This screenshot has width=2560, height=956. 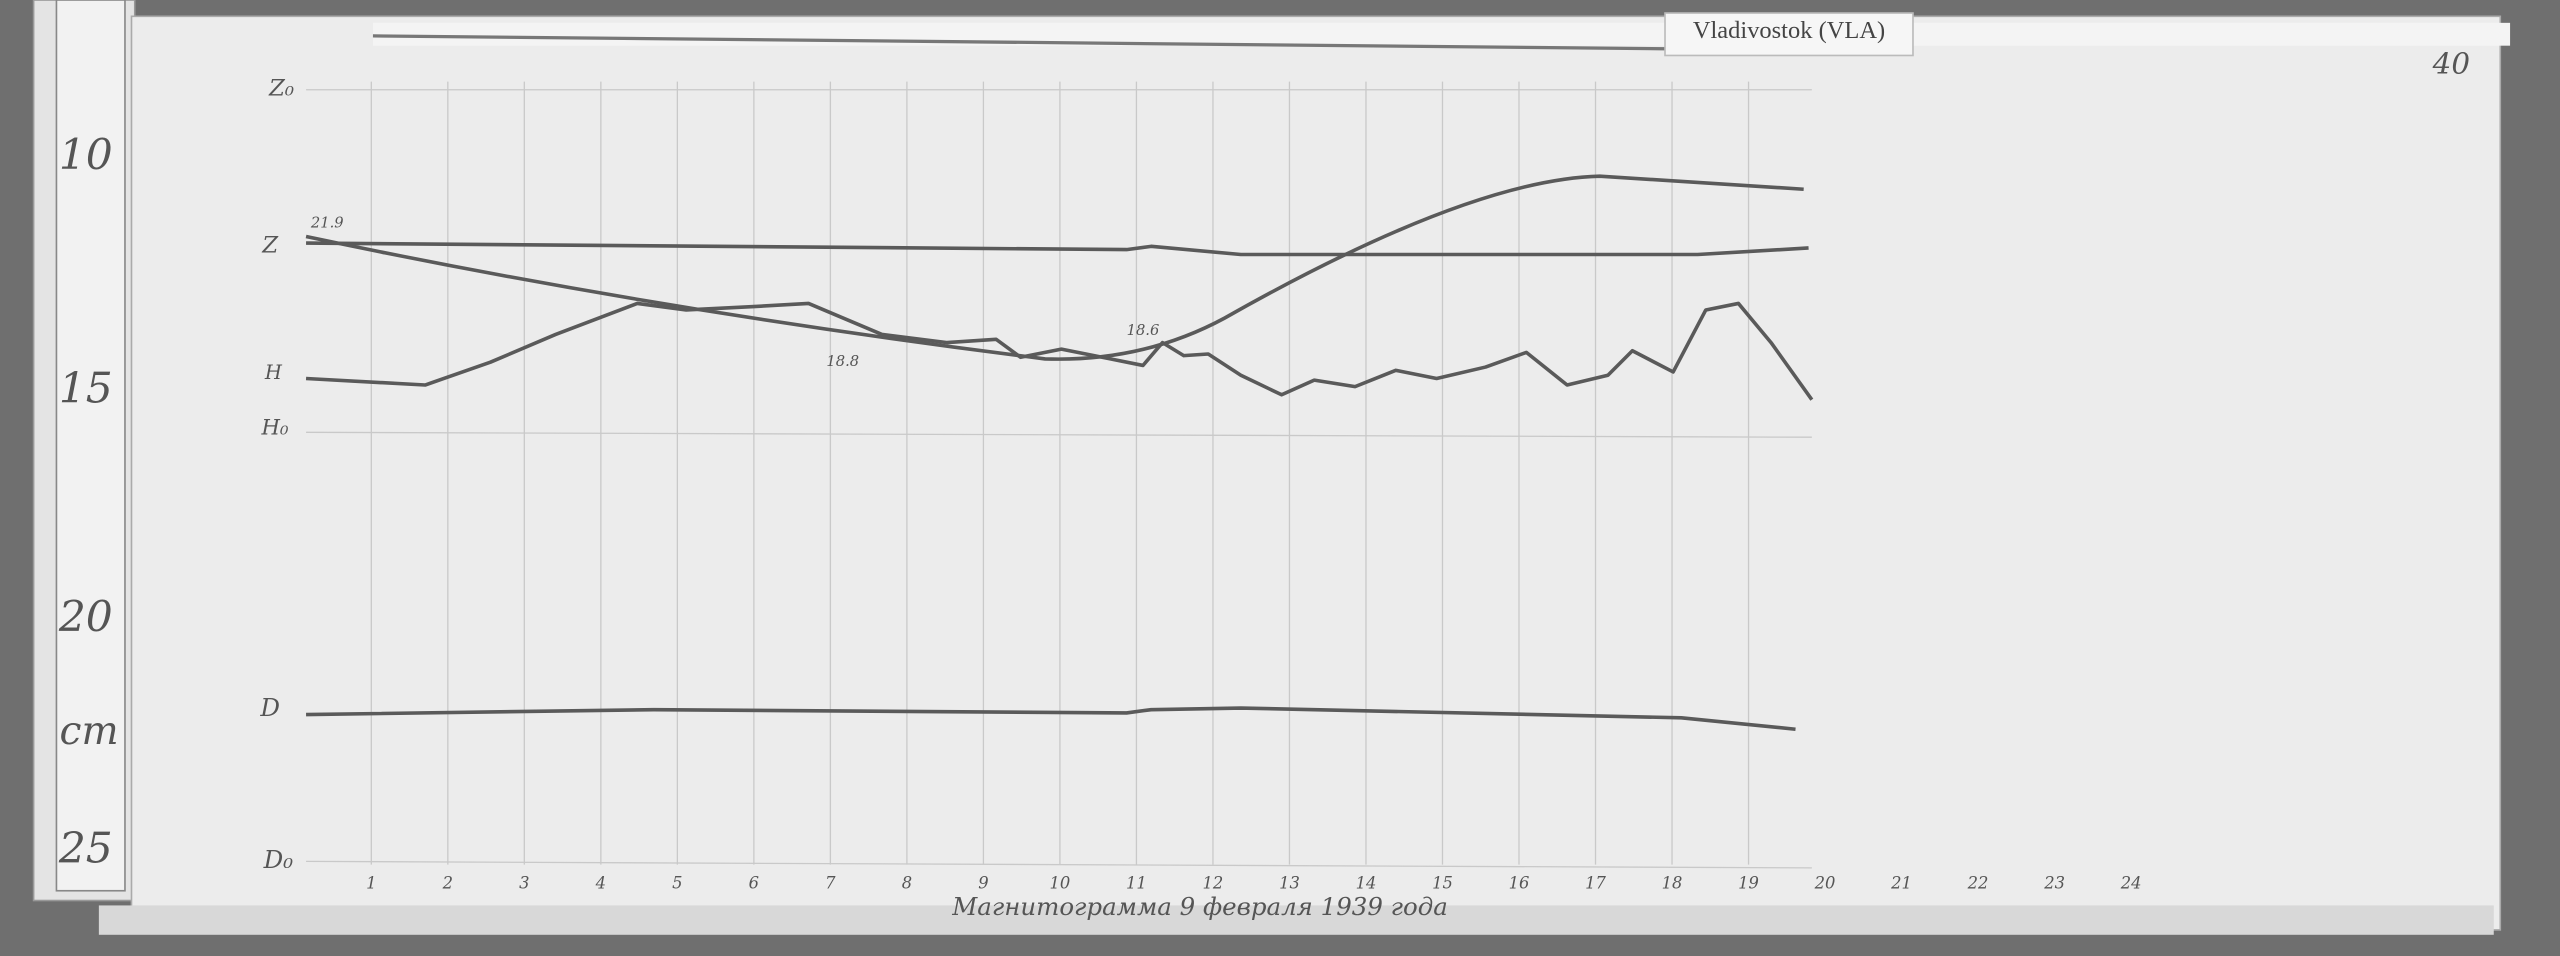 What do you see at coordinates (1059, 864) in the screenshot?
I see `d0-baseline` at bounding box center [1059, 864].